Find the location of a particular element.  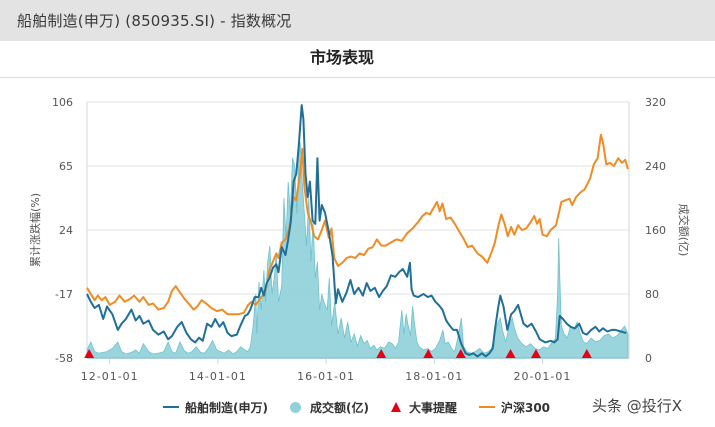

x-tick-label: 12-01-01 is located at coordinates (110, 376).